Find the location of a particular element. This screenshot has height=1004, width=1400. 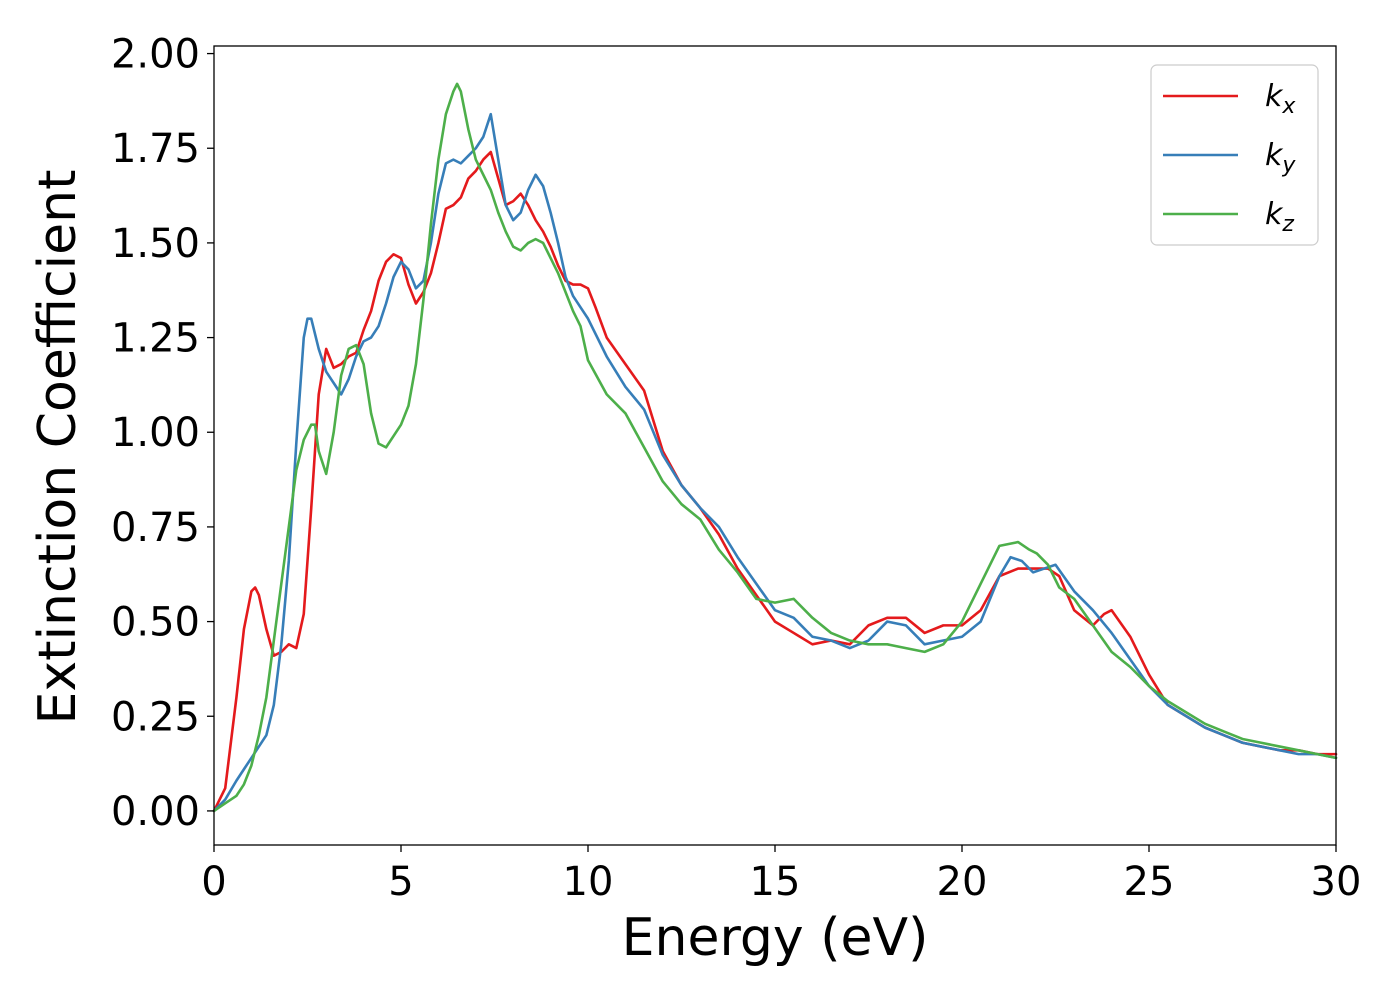

y-tick-label: 1.00 is located at coordinates (155, 433).